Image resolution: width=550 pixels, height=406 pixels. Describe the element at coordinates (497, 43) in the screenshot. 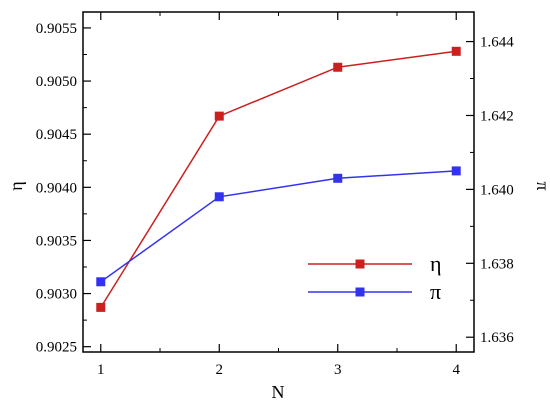

I see `right-tick-label: 1.644` at that location.